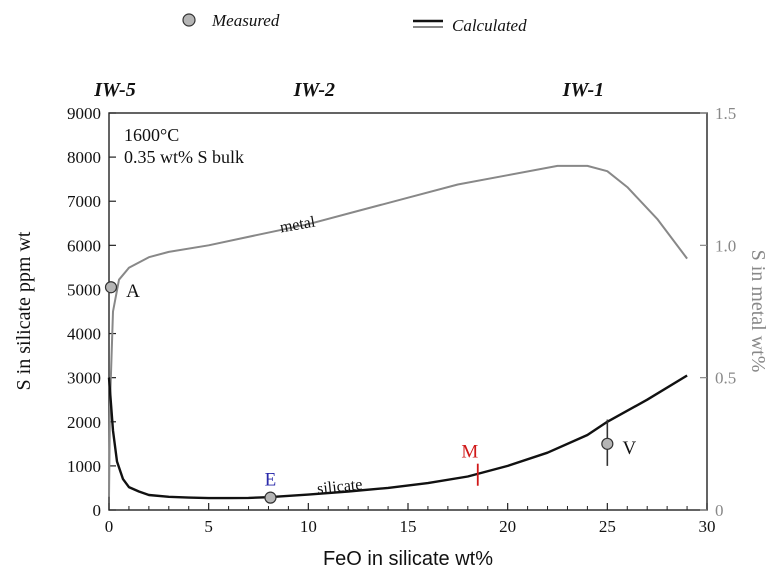 The image size is (773, 579). What do you see at coordinates (84, 113) in the screenshot?
I see `y-left-tick-label: 9000` at bounding box center [84, 113].